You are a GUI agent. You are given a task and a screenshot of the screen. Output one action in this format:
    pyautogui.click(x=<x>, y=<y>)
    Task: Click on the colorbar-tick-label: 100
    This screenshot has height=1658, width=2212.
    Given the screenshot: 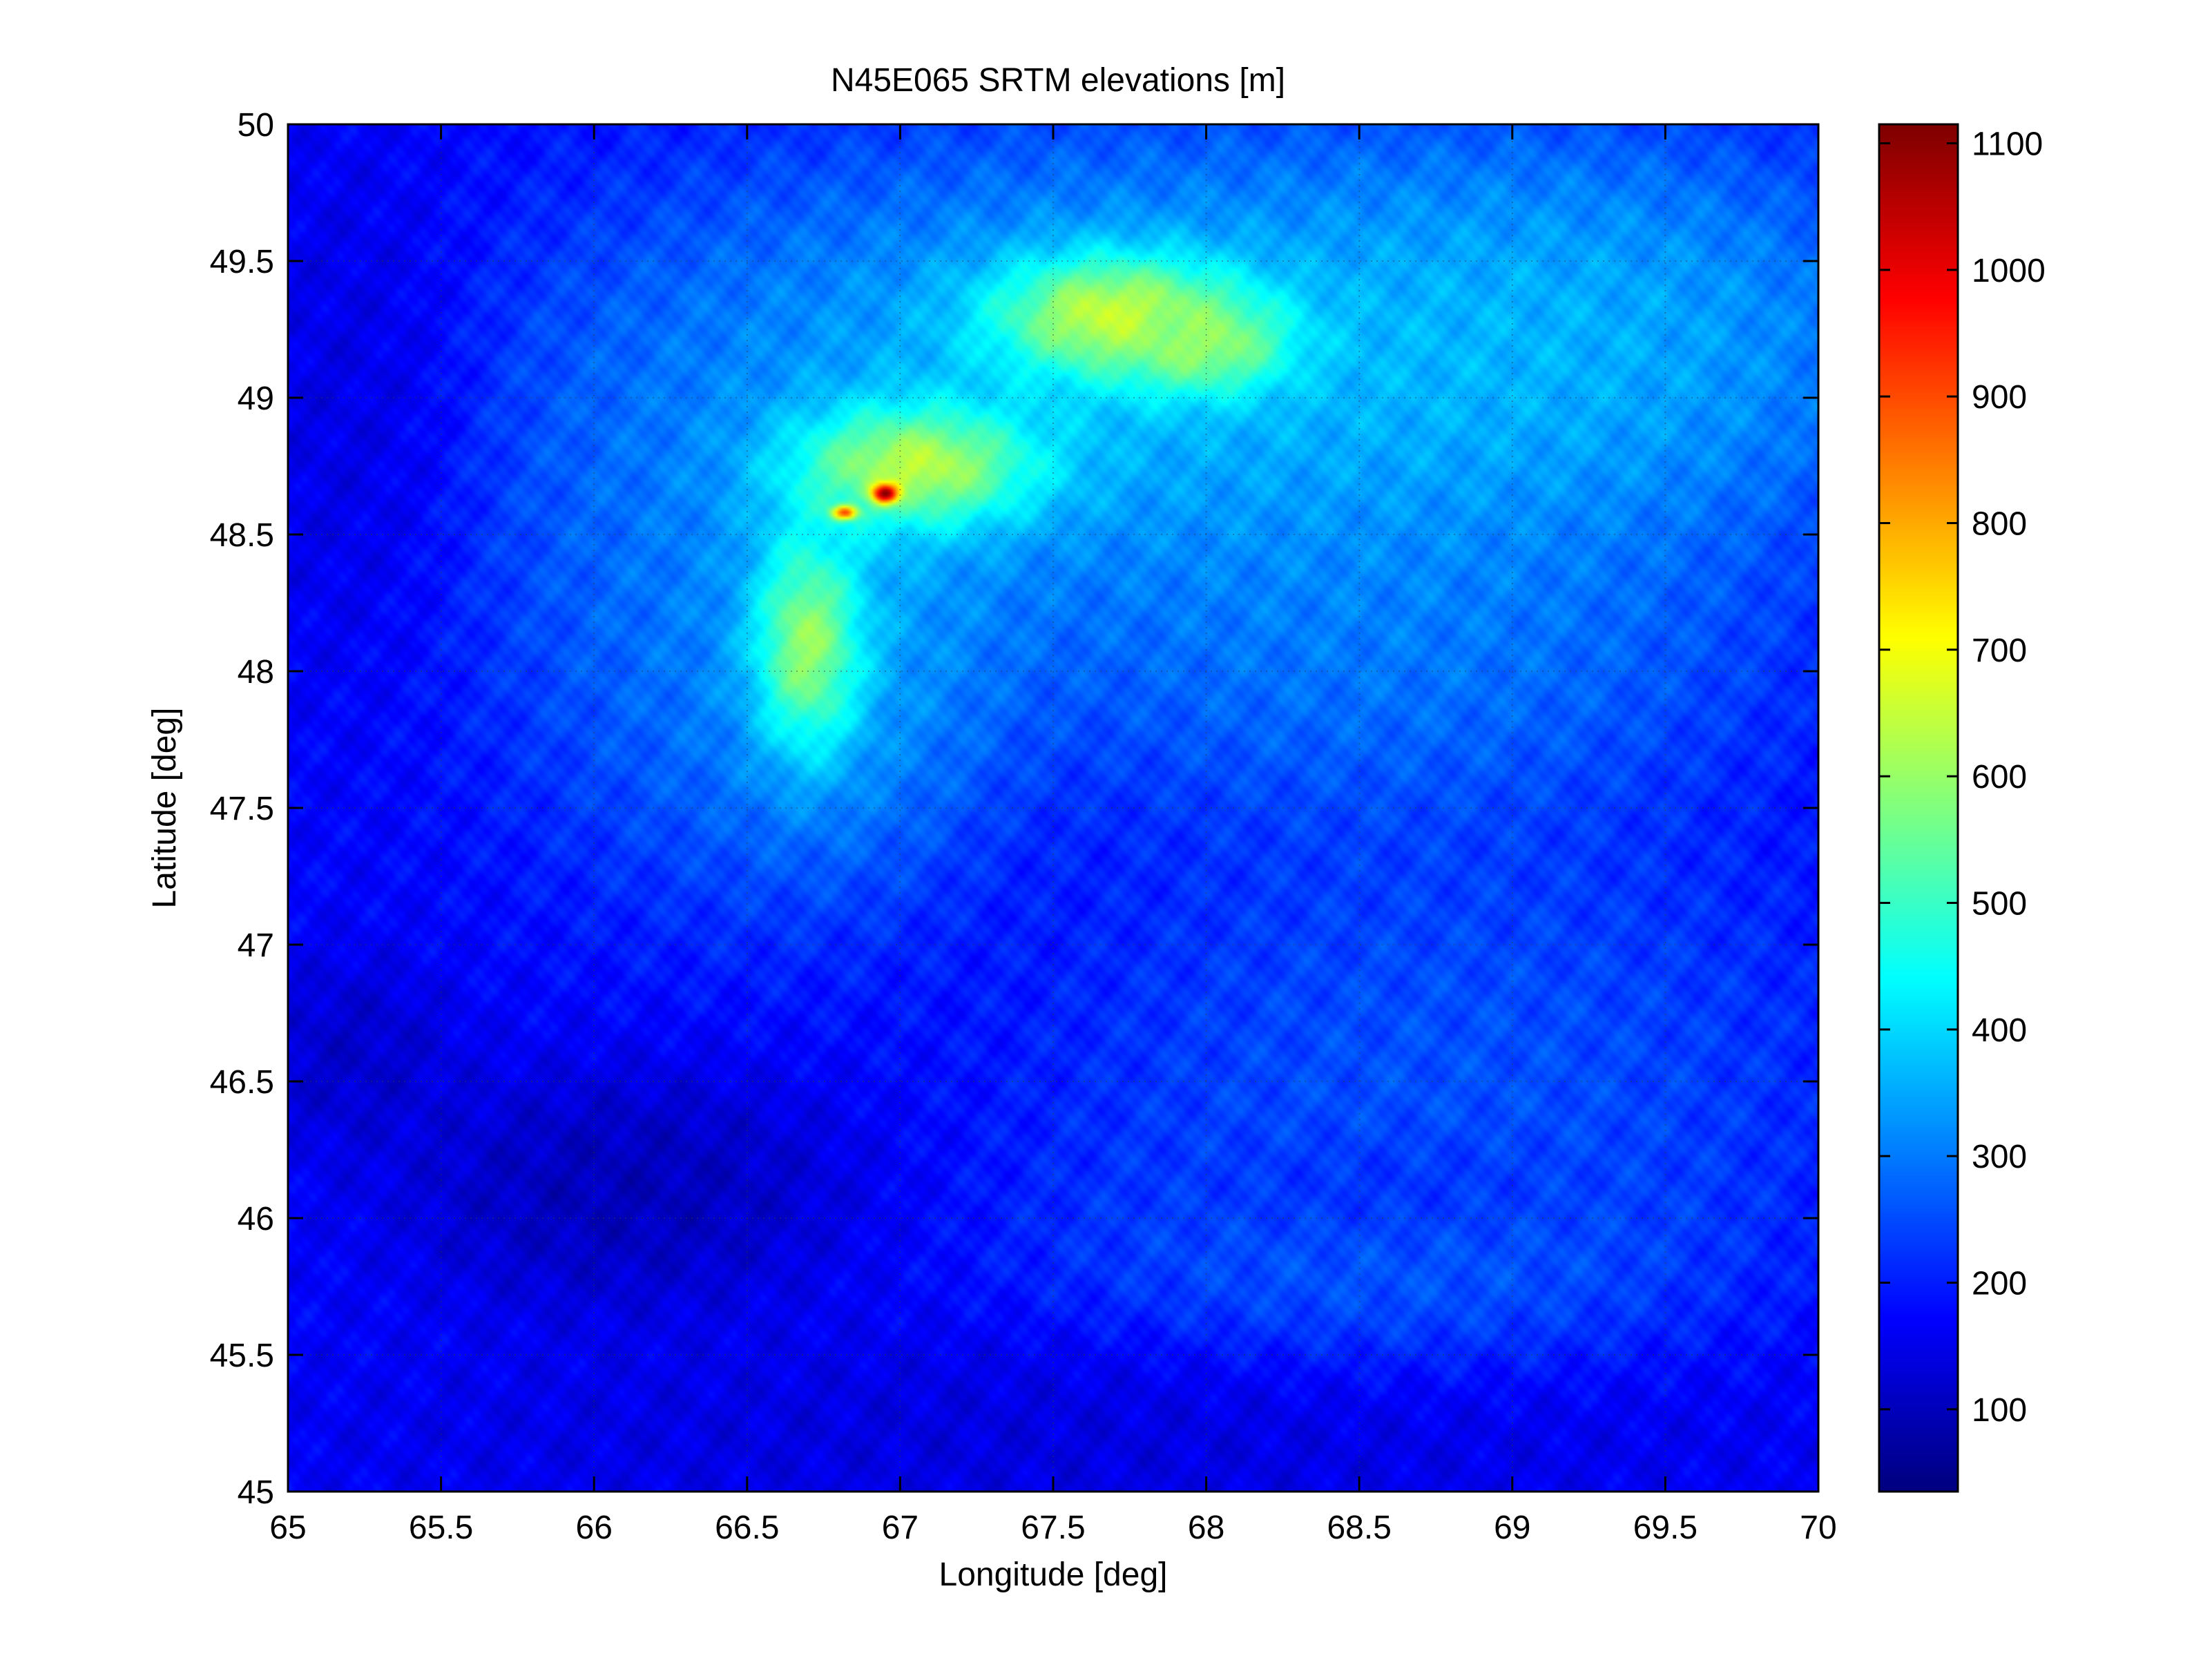 What is the action you would take?
    pyautogui.click(x=2000, y=1410)
    